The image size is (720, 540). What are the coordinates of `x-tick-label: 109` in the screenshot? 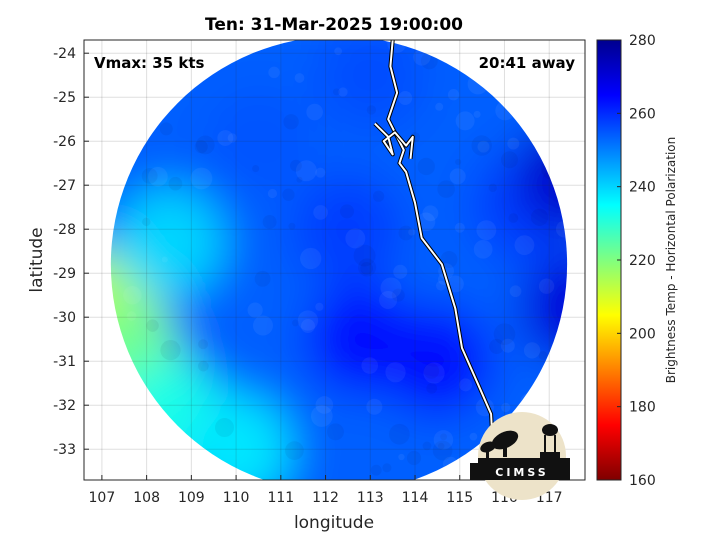 It's located at (191, 498).